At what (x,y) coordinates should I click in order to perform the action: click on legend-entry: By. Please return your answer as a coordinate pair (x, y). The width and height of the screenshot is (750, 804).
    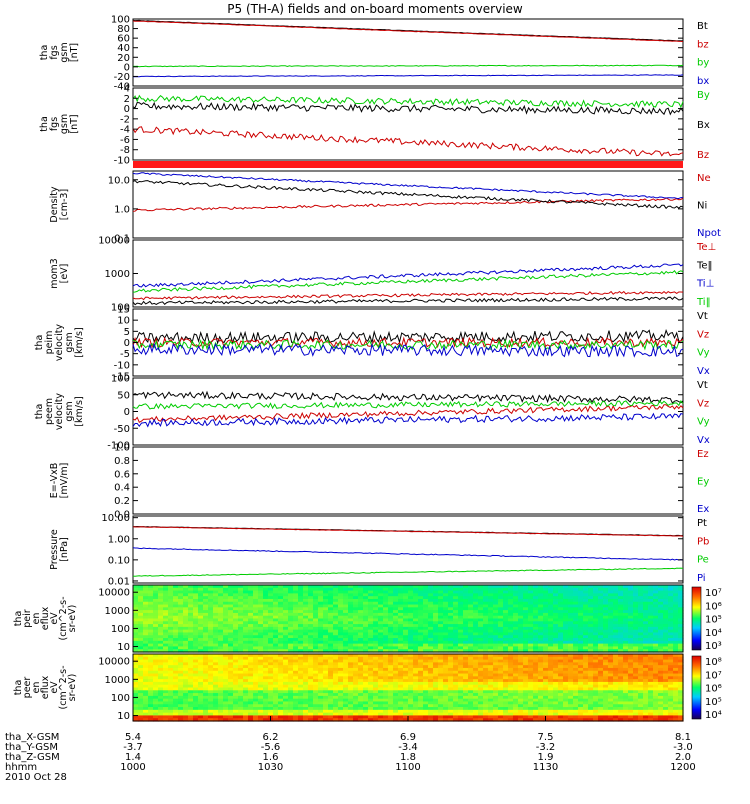
    Looking at the image, I should click on (703, 95).